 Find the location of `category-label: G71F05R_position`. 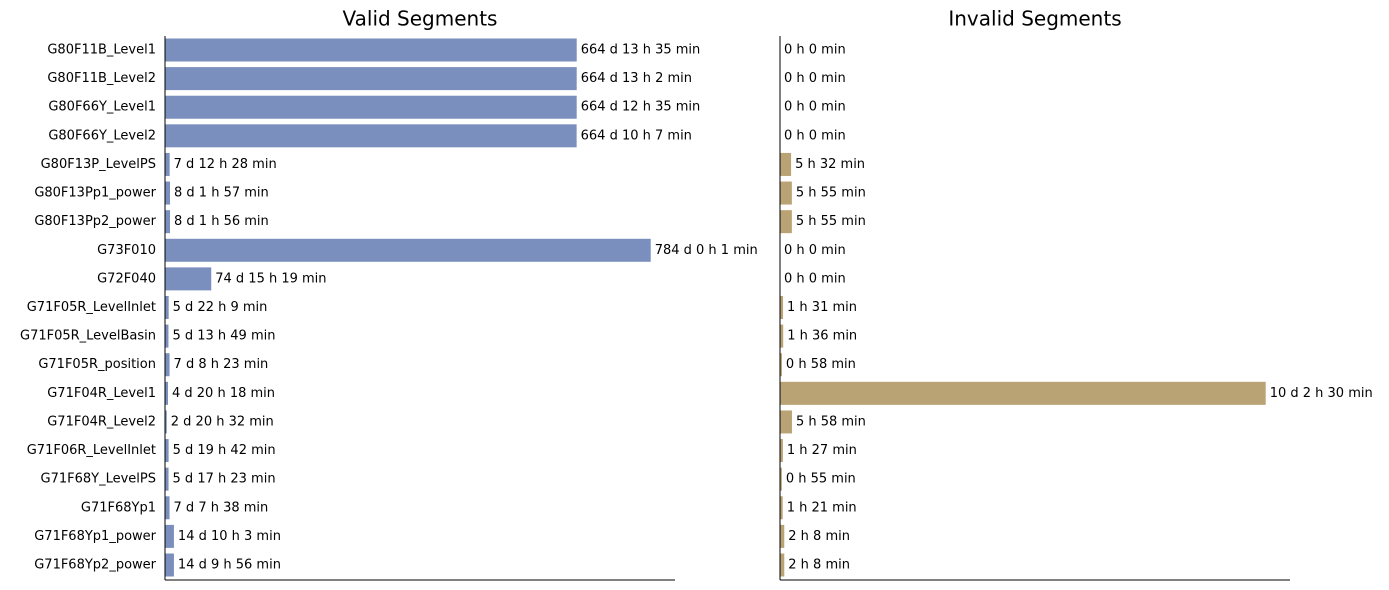

category-label: G71F05R_position is located at coordinates (97, 364).